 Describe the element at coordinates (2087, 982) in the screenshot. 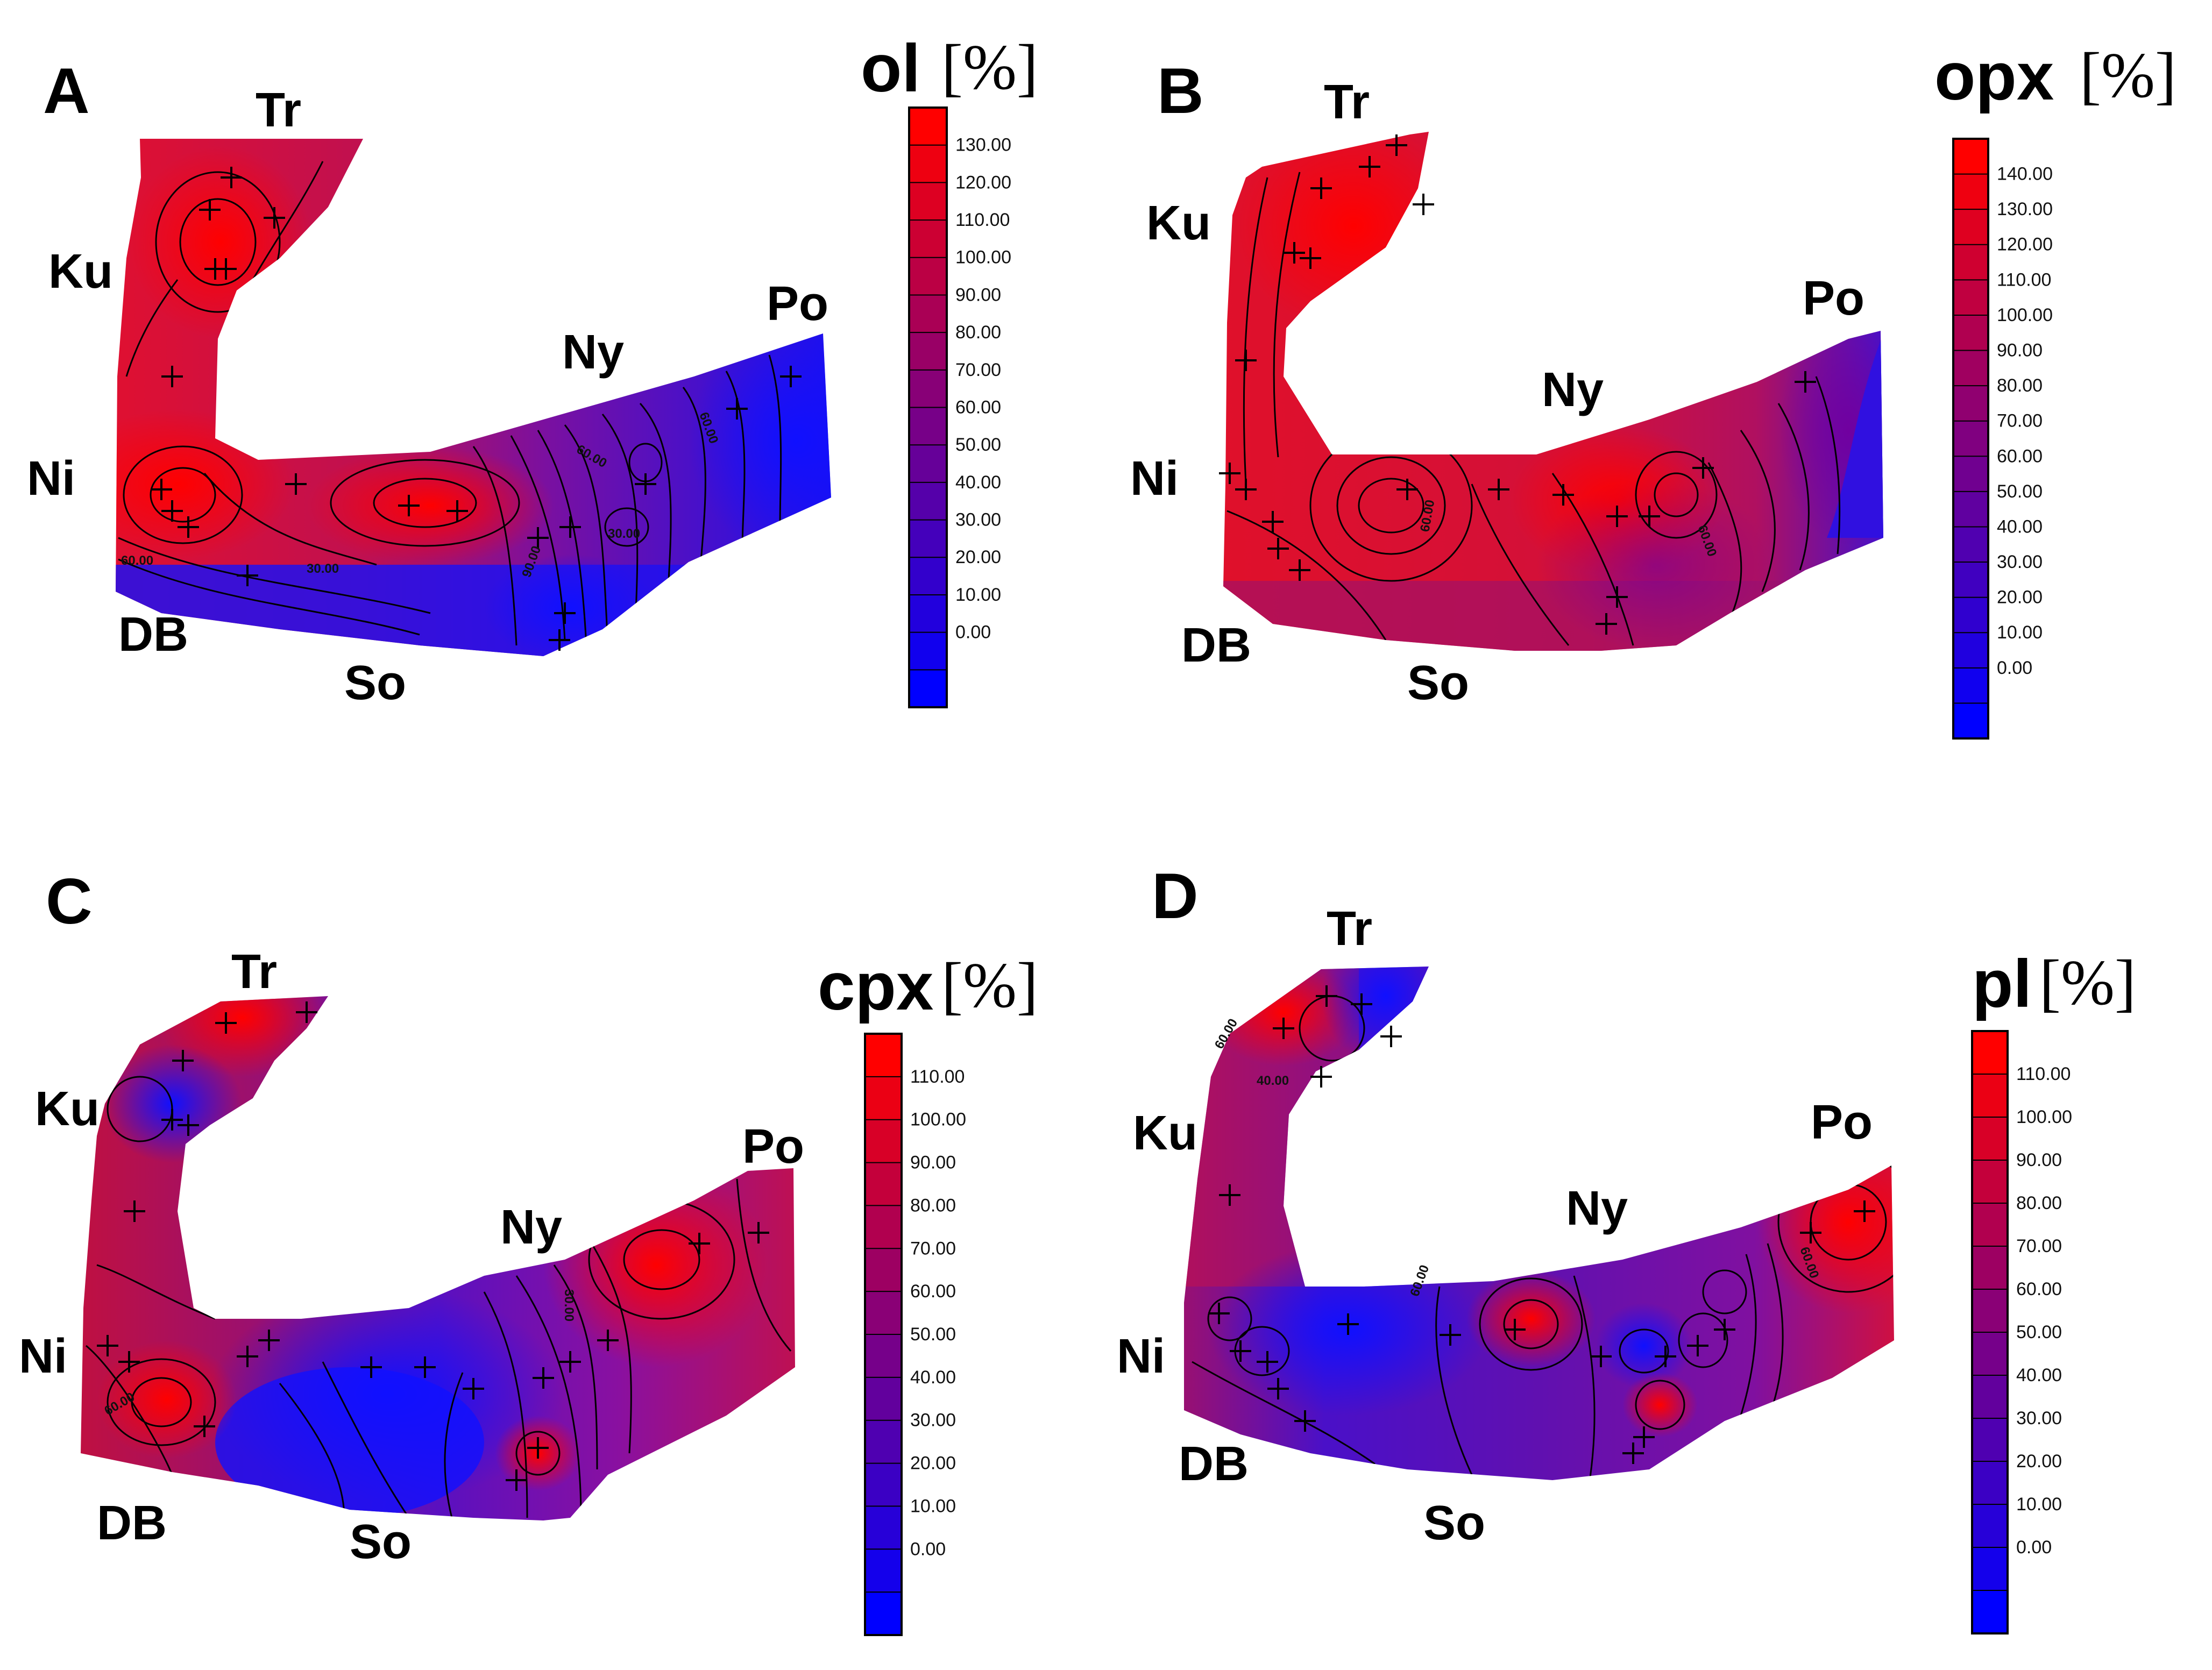

I see `unit-label-d: [%]` at that location.